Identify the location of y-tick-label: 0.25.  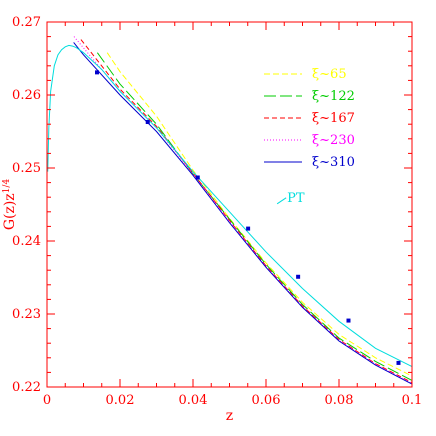
(26, 168).